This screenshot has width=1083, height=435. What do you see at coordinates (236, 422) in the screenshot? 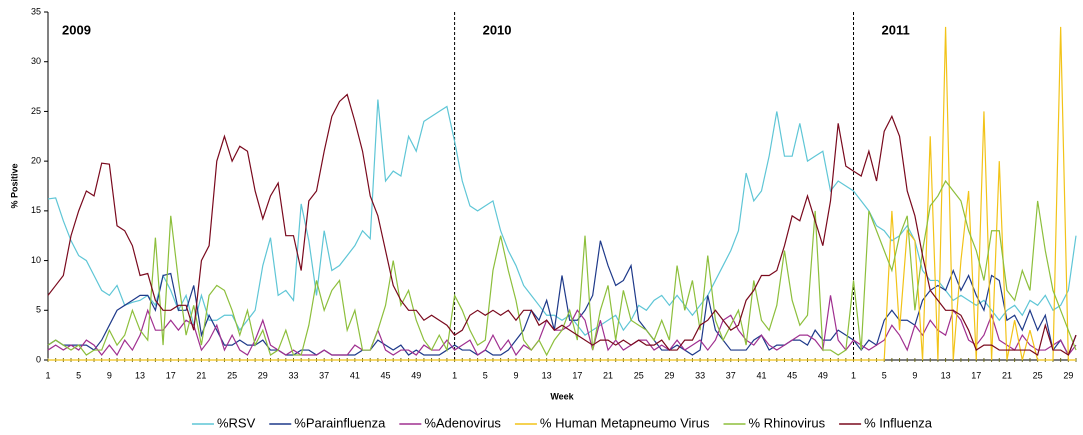
I see `legend-label: %RSV` at bounding box center [236, 422].